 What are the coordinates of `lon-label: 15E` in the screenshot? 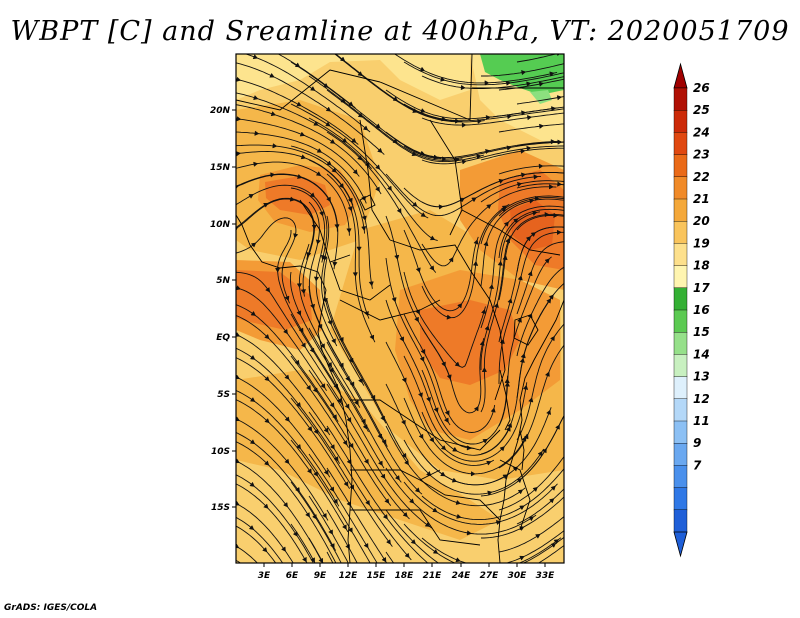 It's located at (377, 576).